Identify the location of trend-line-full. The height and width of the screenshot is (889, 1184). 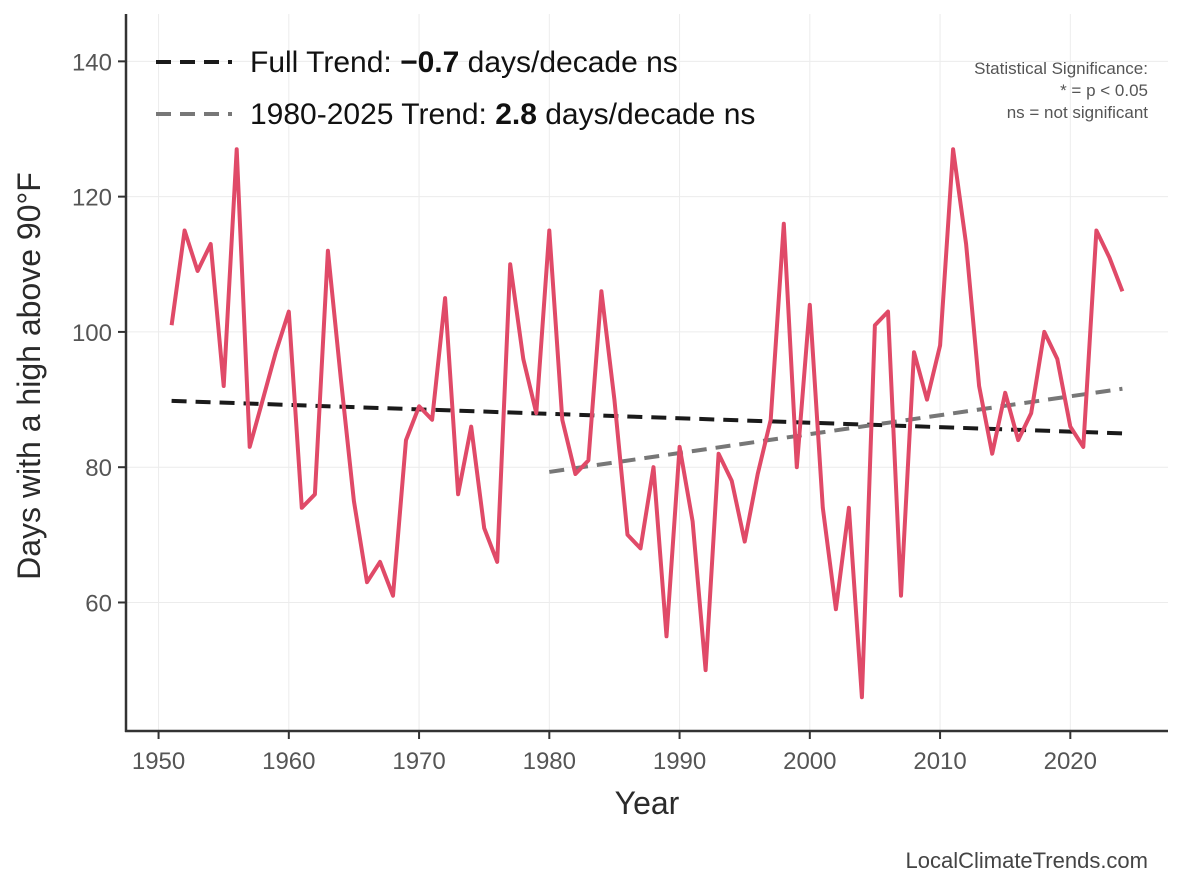
(647, 417).